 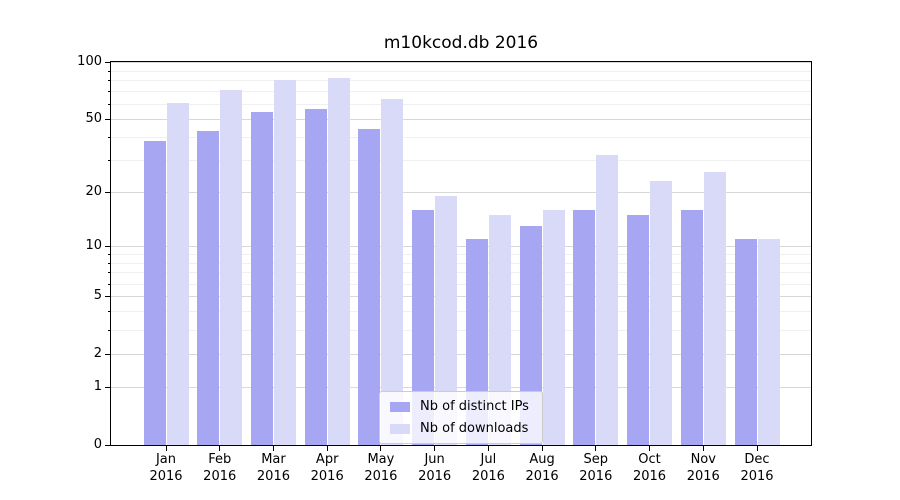 I want to click on x-tick-month: Sep, so click(x=596, y=459).